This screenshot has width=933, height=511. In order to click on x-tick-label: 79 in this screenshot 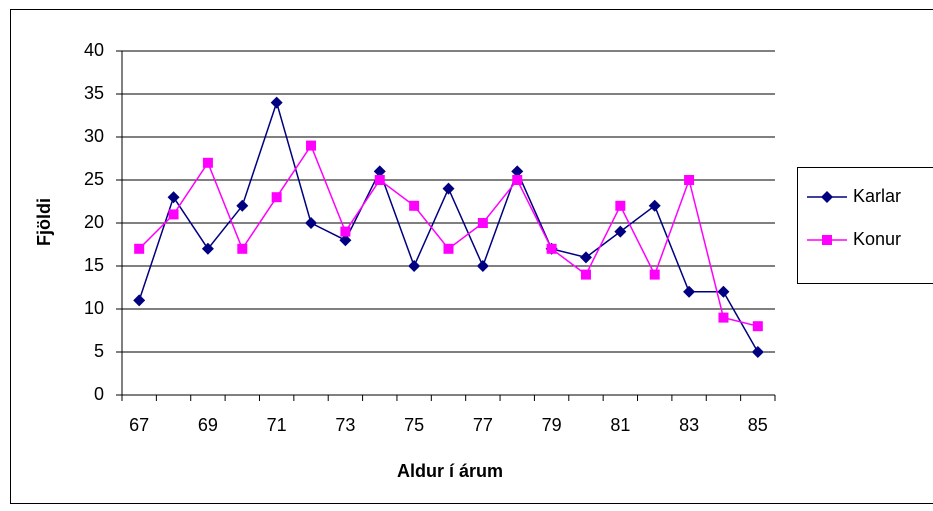, I will do `click(552, 425)`.